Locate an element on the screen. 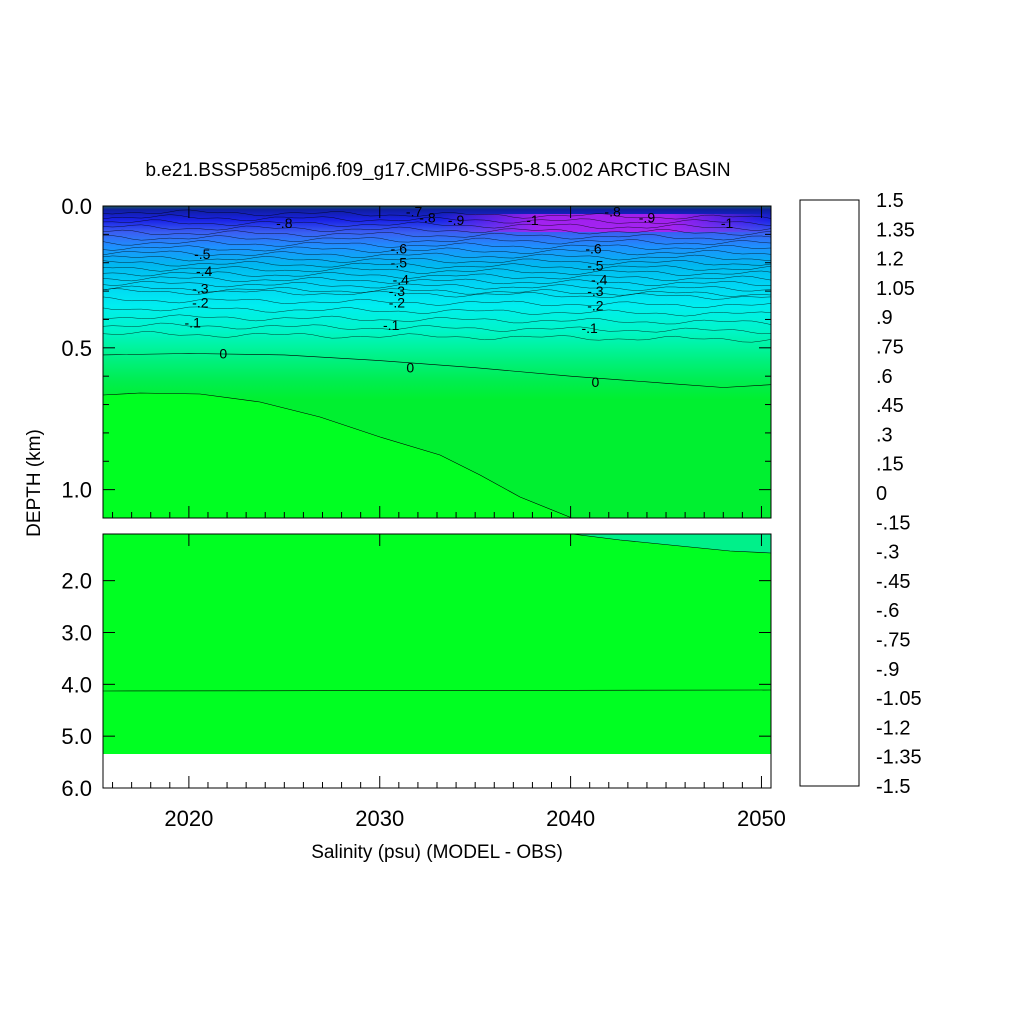 Image resolution: width=1024 pixels, height=1024 pixels. pure-green-region is located at coordinates (337, 455).